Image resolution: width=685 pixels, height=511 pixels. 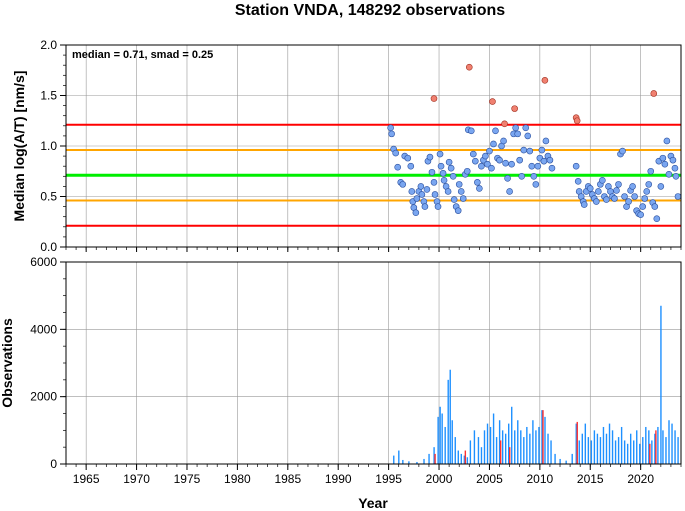 I want to click on bottom-y-ticks: 0 2000 4000 6000, so click(x=48, y=363).